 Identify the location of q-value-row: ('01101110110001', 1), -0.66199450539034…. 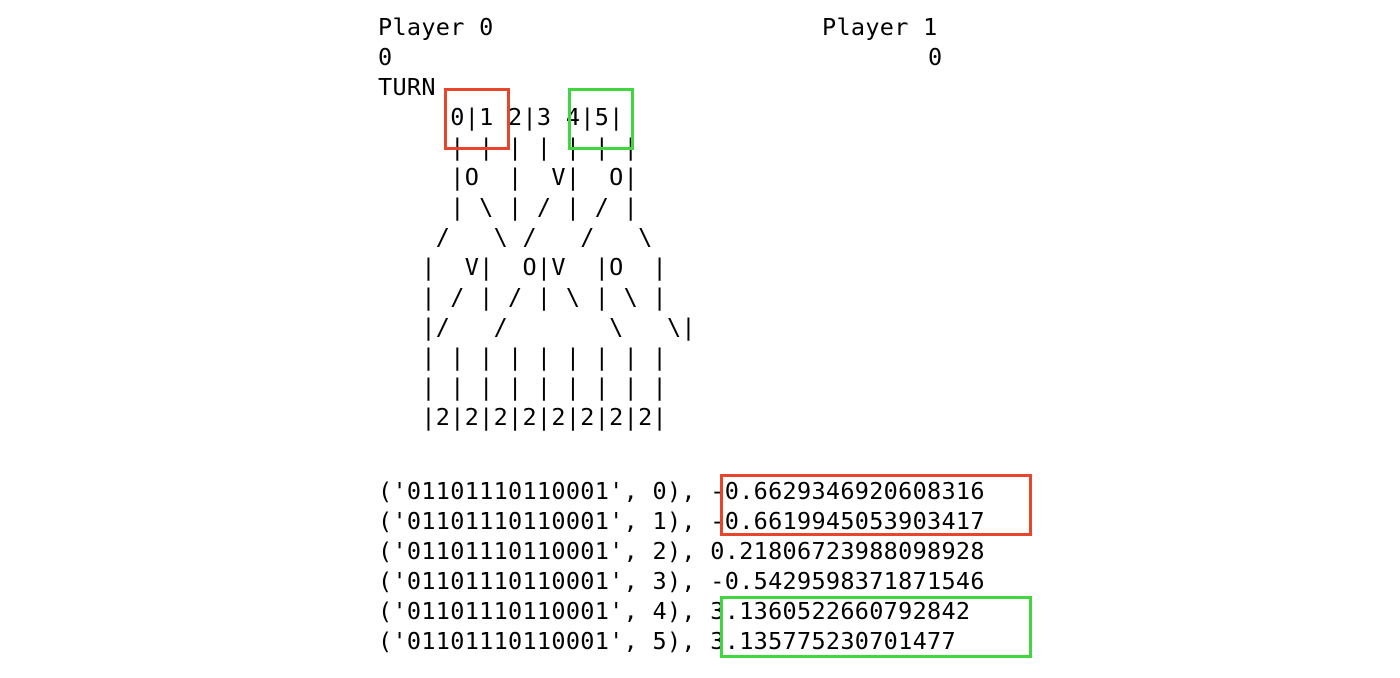
(681, 521).